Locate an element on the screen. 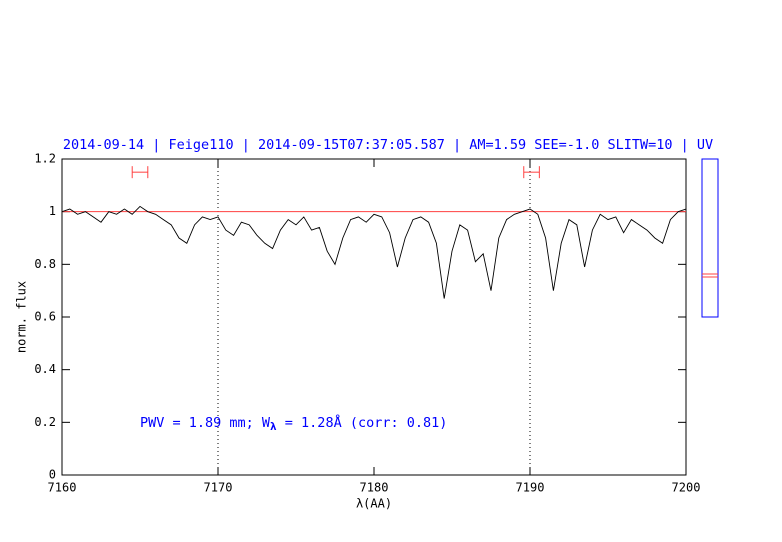 The width and height of the screenshot is (782, 542). annotation: PWV = 1.89 mm; Wλ = 1.28Å (corr: 0.81) is located at coordinates (293, 423).